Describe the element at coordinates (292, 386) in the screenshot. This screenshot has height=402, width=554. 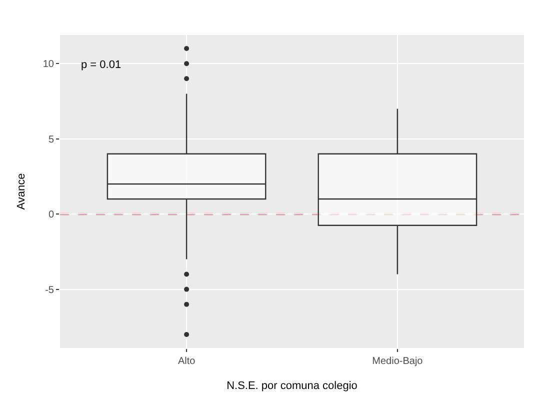
I see `x-axis-title: N.S.E. por comuna colegio` at that location.